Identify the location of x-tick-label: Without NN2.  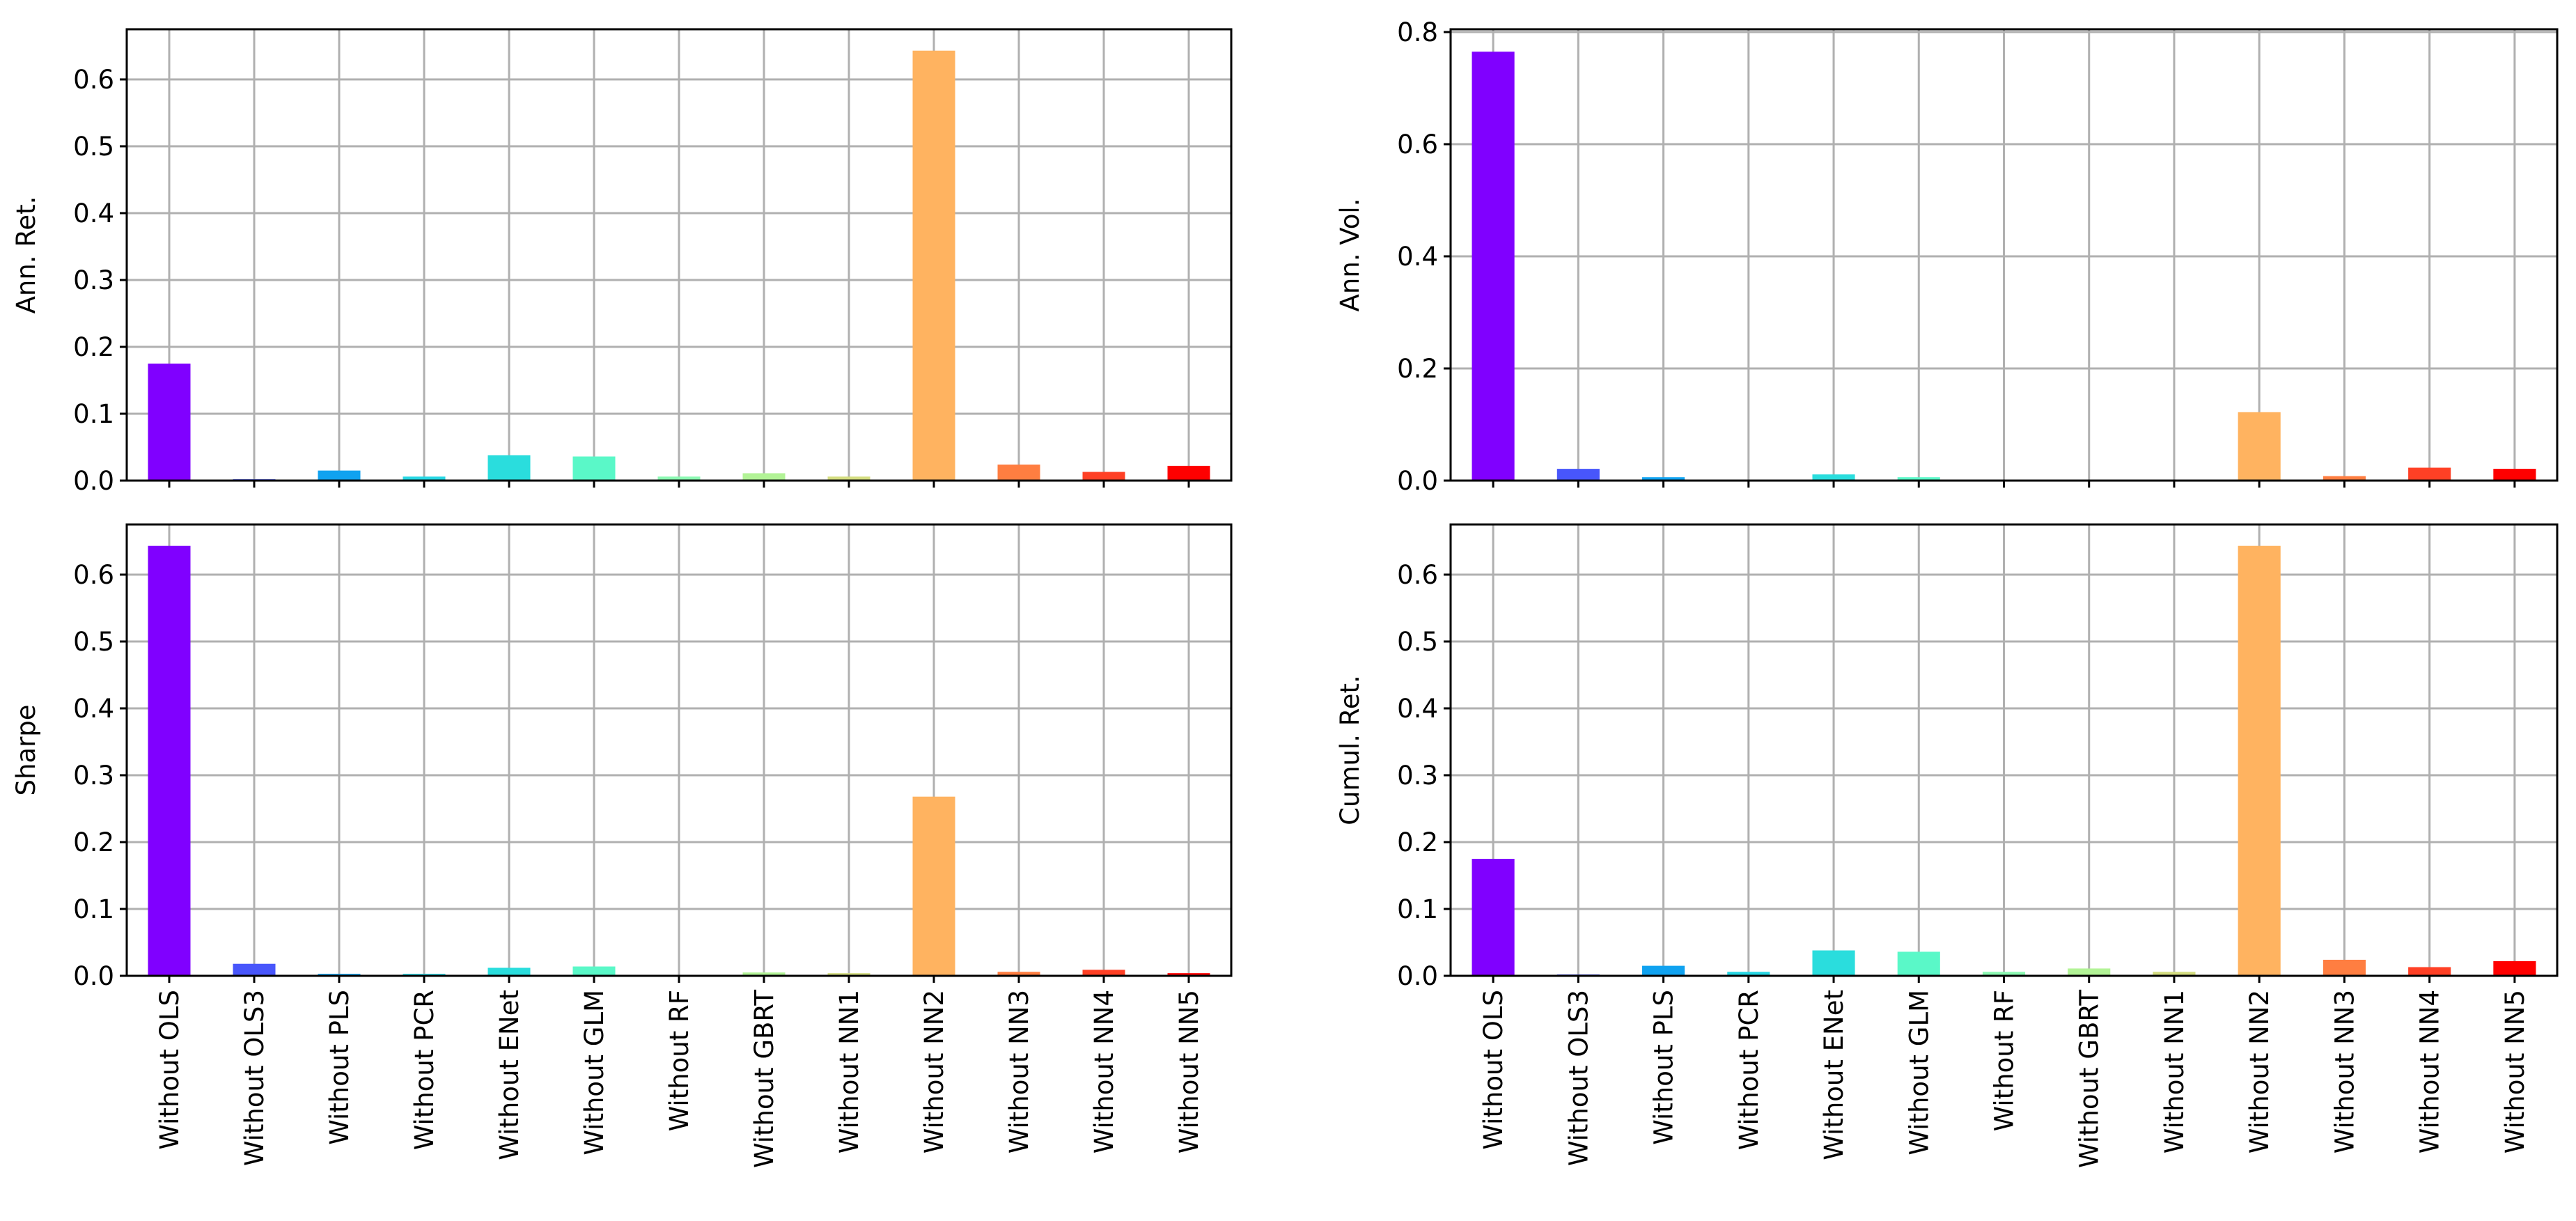
(934, 1071).